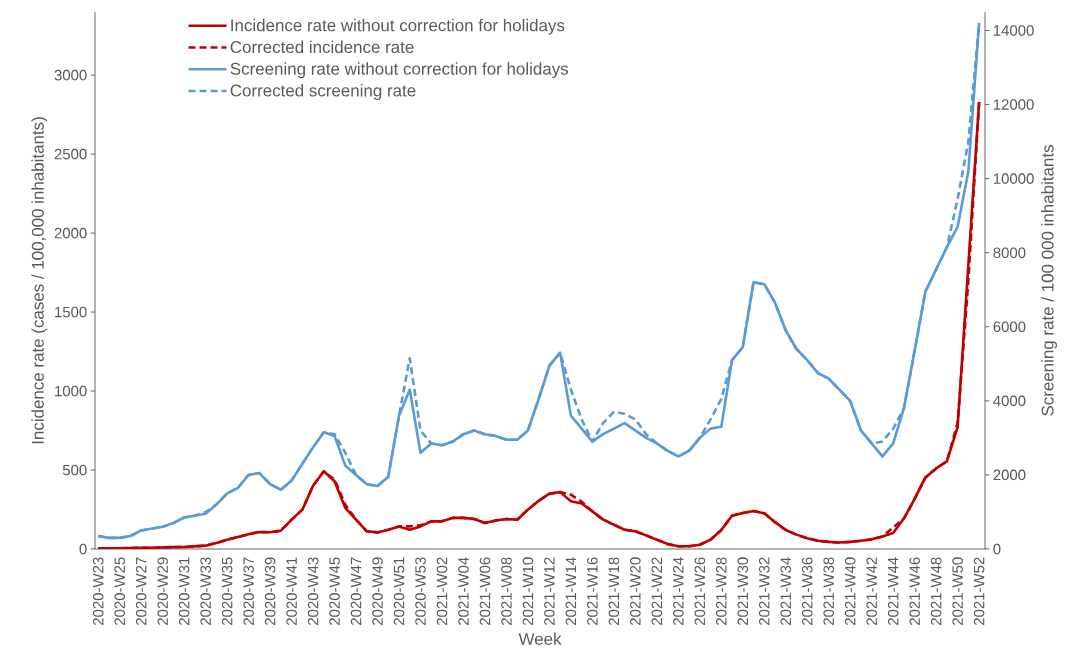 This screenshot has height=661, width=1089. Describe the element at coordinates (71, 391) in the screenshot. I see `y-tick-label: 1000` at that location.